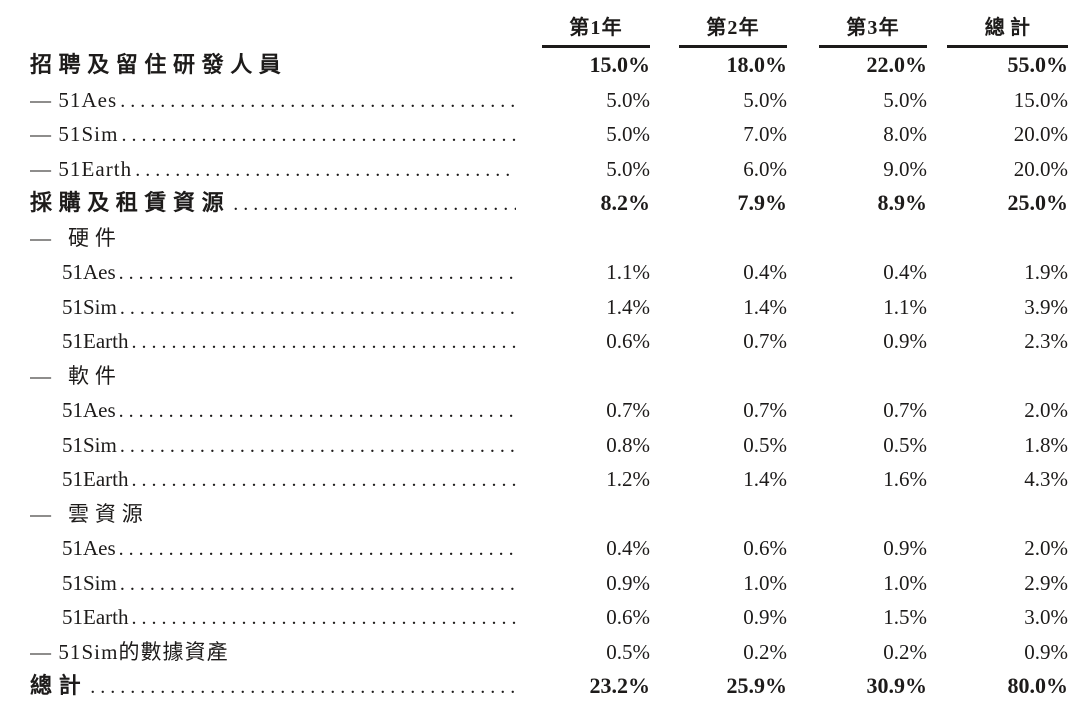 This screenshot has height=705, width=1080. I want to click on value-cell-year2: 25.9%, so click(757, 685).